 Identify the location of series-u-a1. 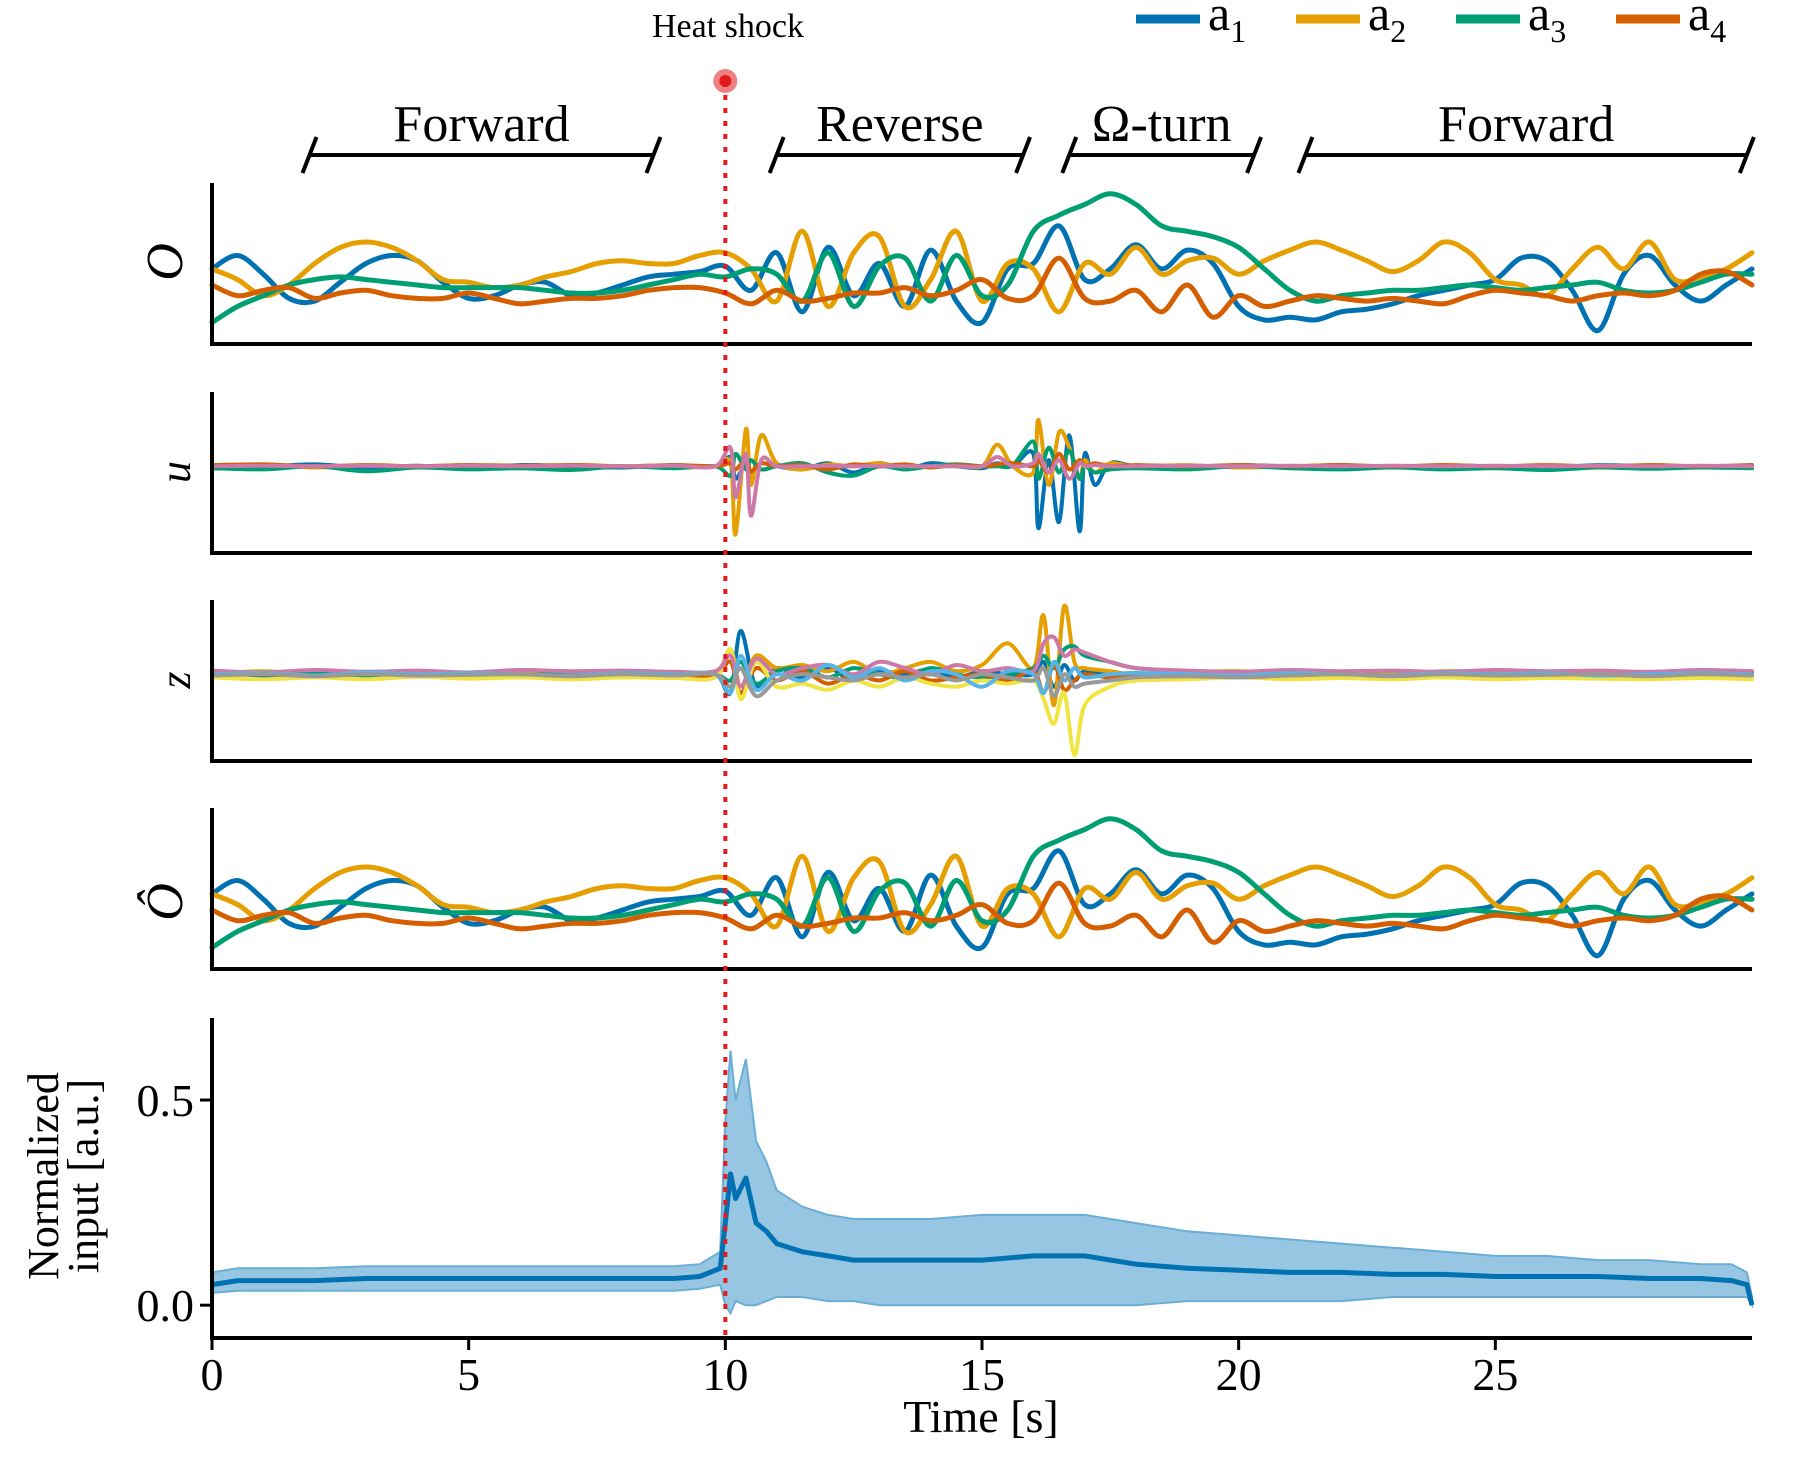
(982, 483).